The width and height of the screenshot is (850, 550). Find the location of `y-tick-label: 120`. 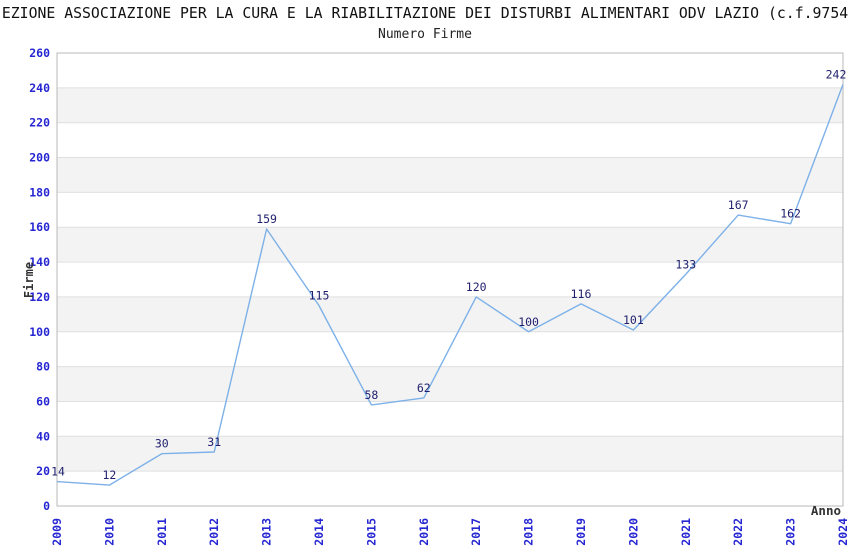

y-tick-label: 120 is located at coordinates (39, 297).